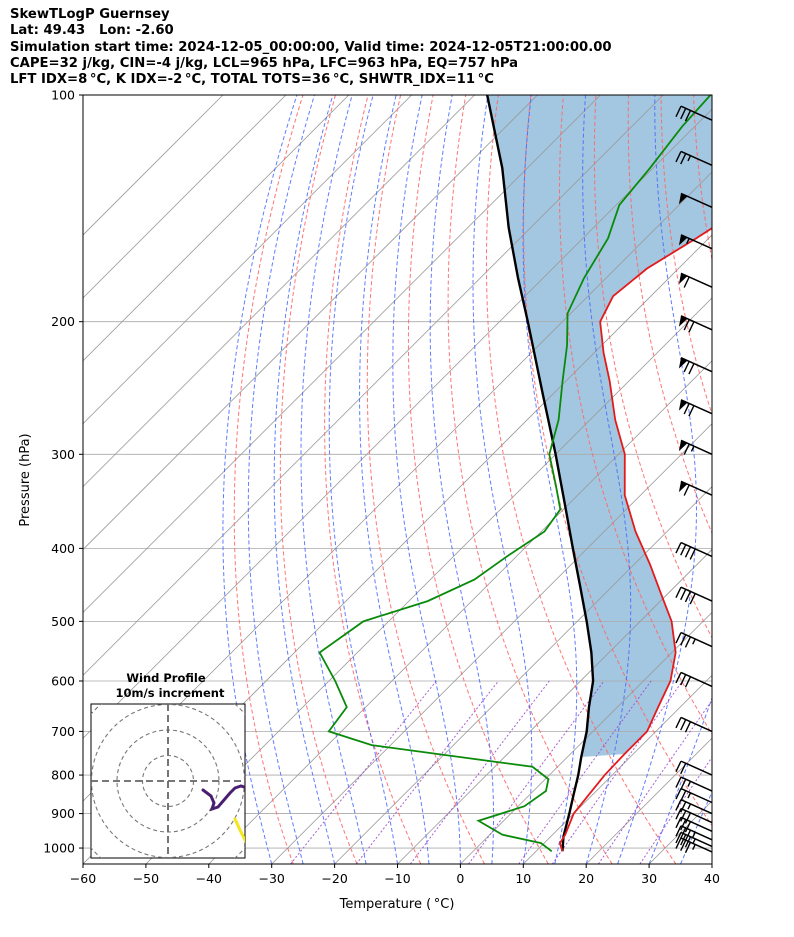 This screenshot has width=794, height=937. I want to click on hodograph-subtitle: 10m/s increment, so click(170, 693).